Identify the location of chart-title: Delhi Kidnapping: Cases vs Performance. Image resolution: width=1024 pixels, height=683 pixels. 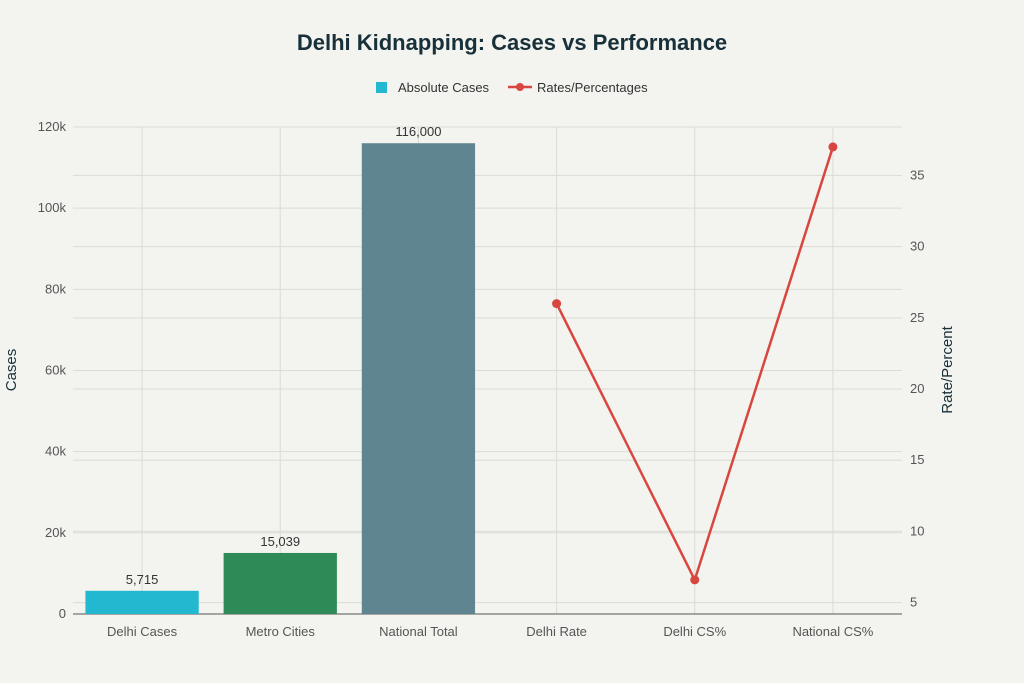
(512, 42).